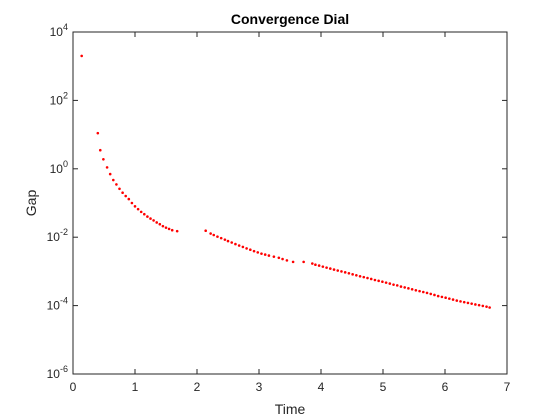  What do you see at coordinates (383, 387) in the screenshot?
I see `x-tick-label: 5` at bounding box center [383, 387].